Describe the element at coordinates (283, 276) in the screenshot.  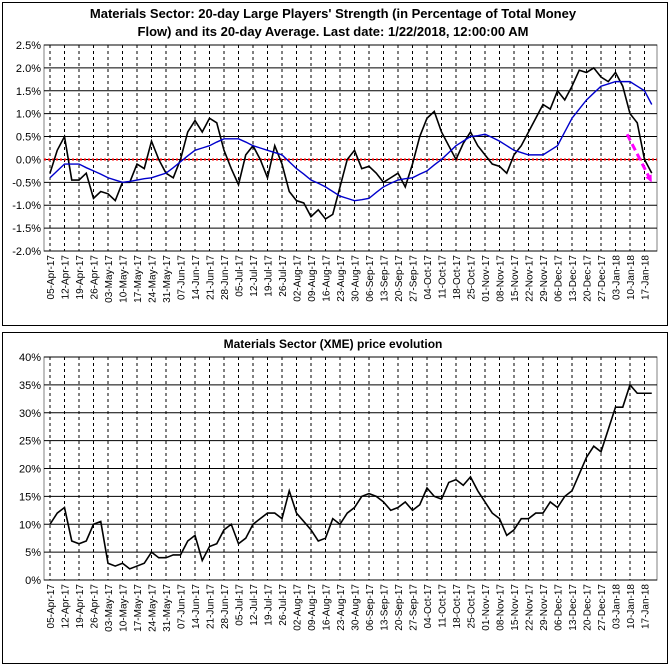
I see `x-tick-label: 26-Jul-17` at that location.